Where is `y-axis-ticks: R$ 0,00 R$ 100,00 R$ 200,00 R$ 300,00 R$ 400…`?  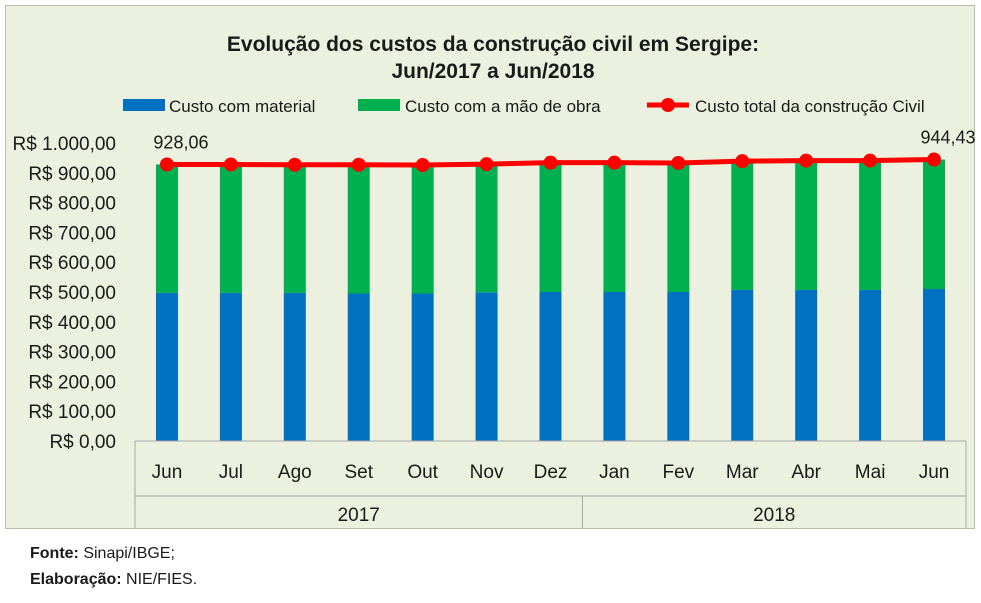
y-axis-ticks: R$ 0,00 R$ 100,00 R$ 200,00 R$ 300,00 R$ 400… is located at coordinates (64, 293).